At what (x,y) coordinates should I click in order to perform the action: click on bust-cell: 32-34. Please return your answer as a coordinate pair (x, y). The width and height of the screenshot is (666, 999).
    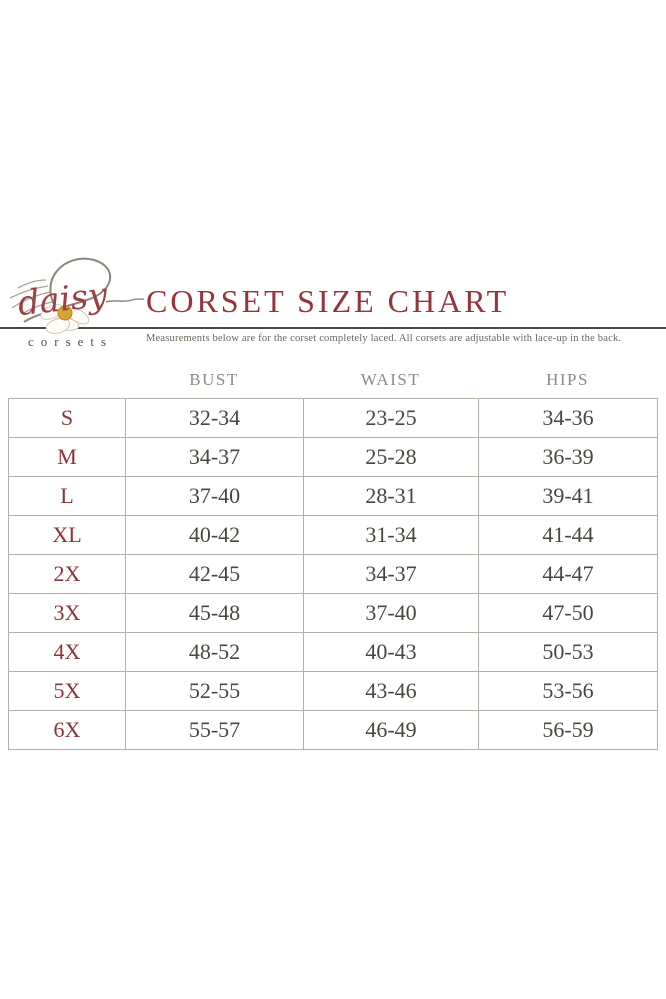
    Looking at the image, I should click on (214, 418).